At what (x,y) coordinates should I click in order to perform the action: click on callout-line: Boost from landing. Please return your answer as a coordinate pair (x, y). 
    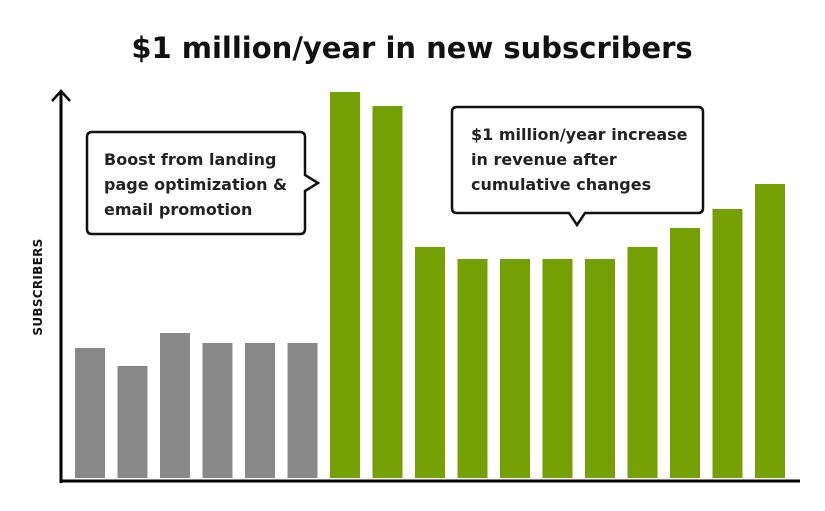
    Looking at the image, I should click on (190, 159).